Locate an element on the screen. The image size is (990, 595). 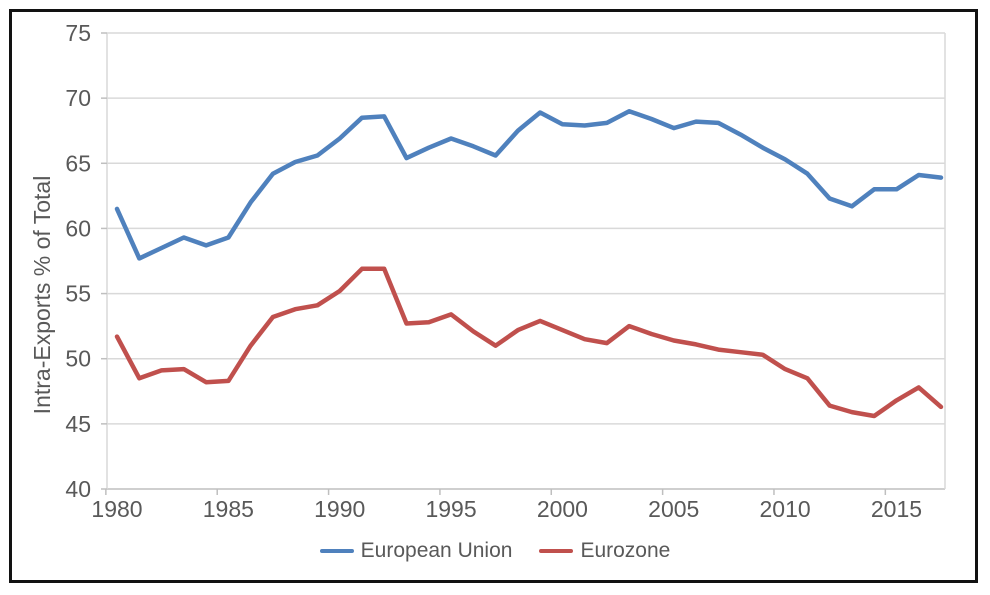
svg-text: 50 is located at coordinates (78, 359).